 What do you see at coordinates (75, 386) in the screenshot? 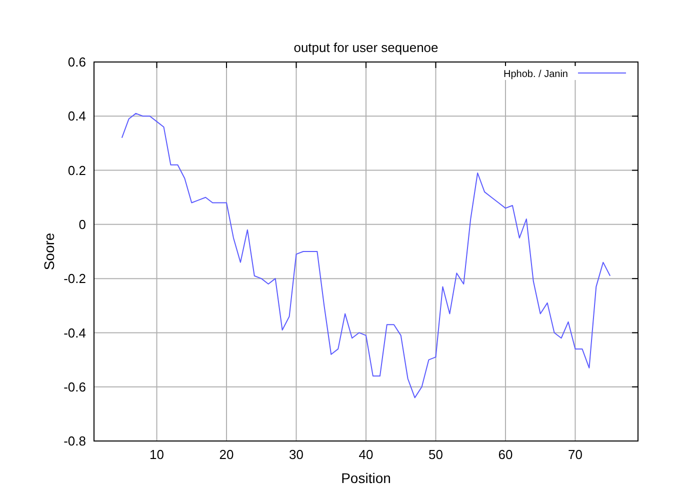
I see `y-tick-label: -0.6` at bounding box center [75, 386].